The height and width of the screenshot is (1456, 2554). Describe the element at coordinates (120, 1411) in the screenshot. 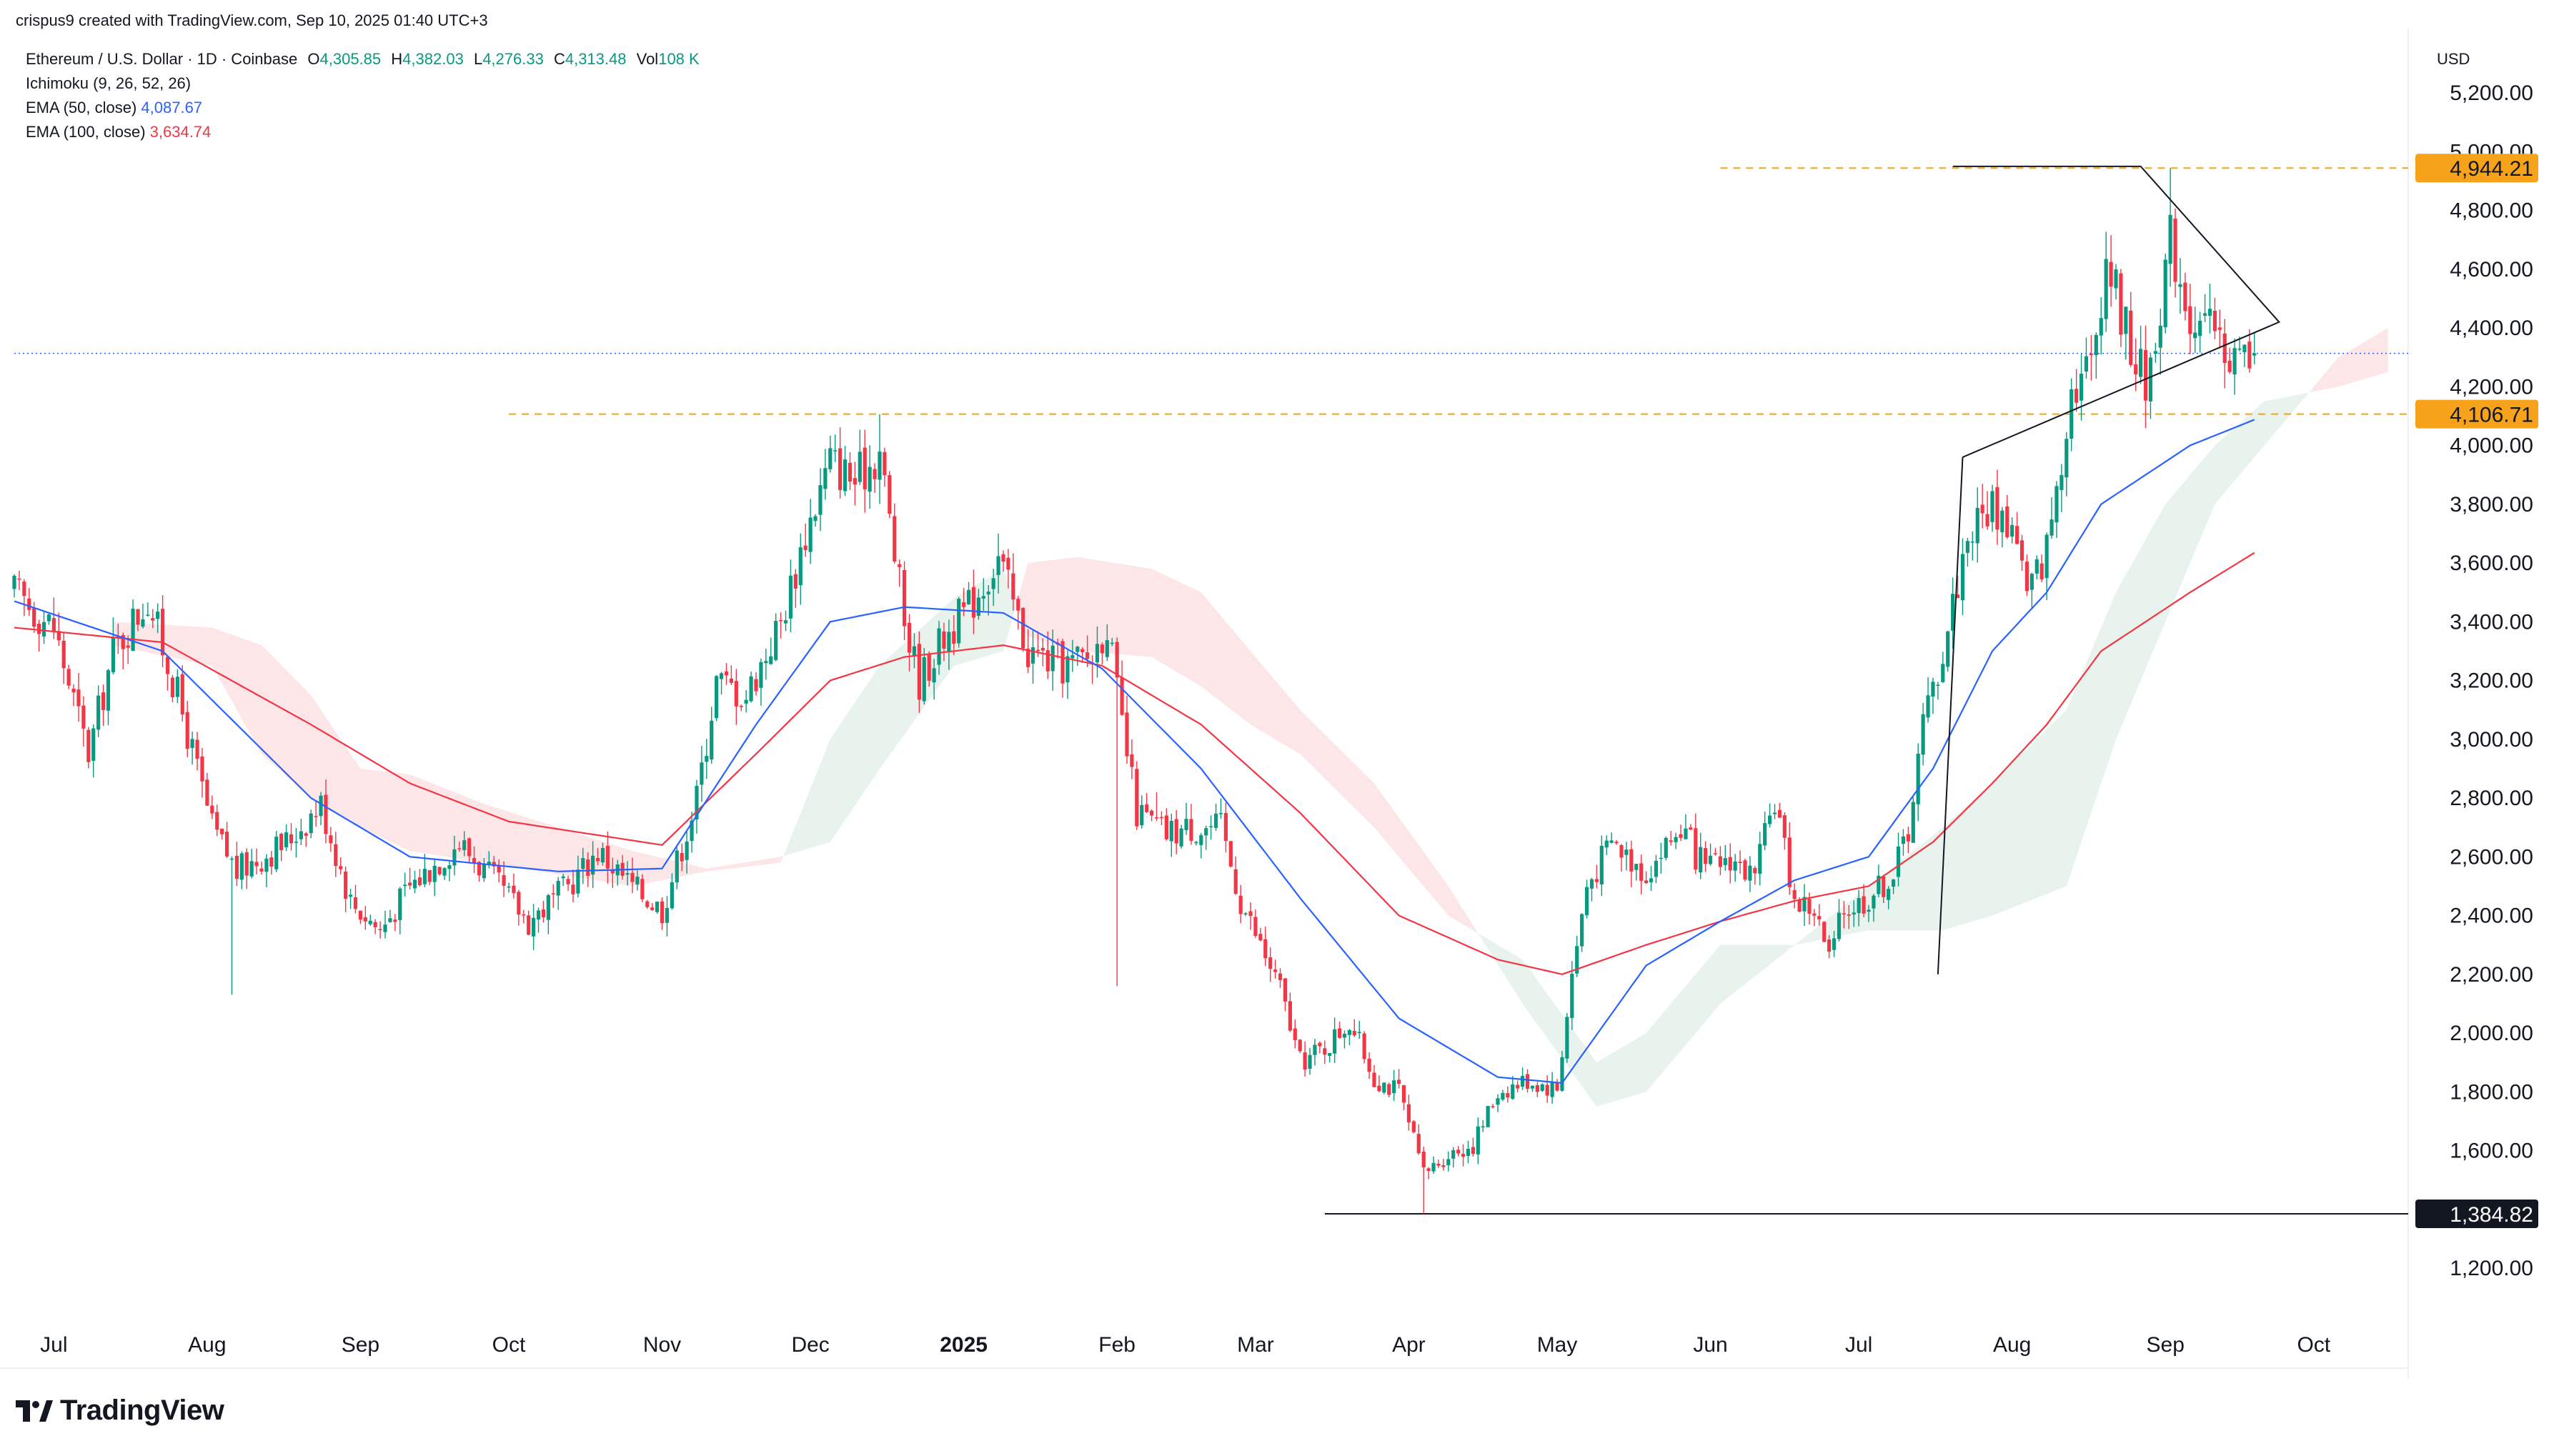

I see `tradingview-brand: TradingView` at that location.